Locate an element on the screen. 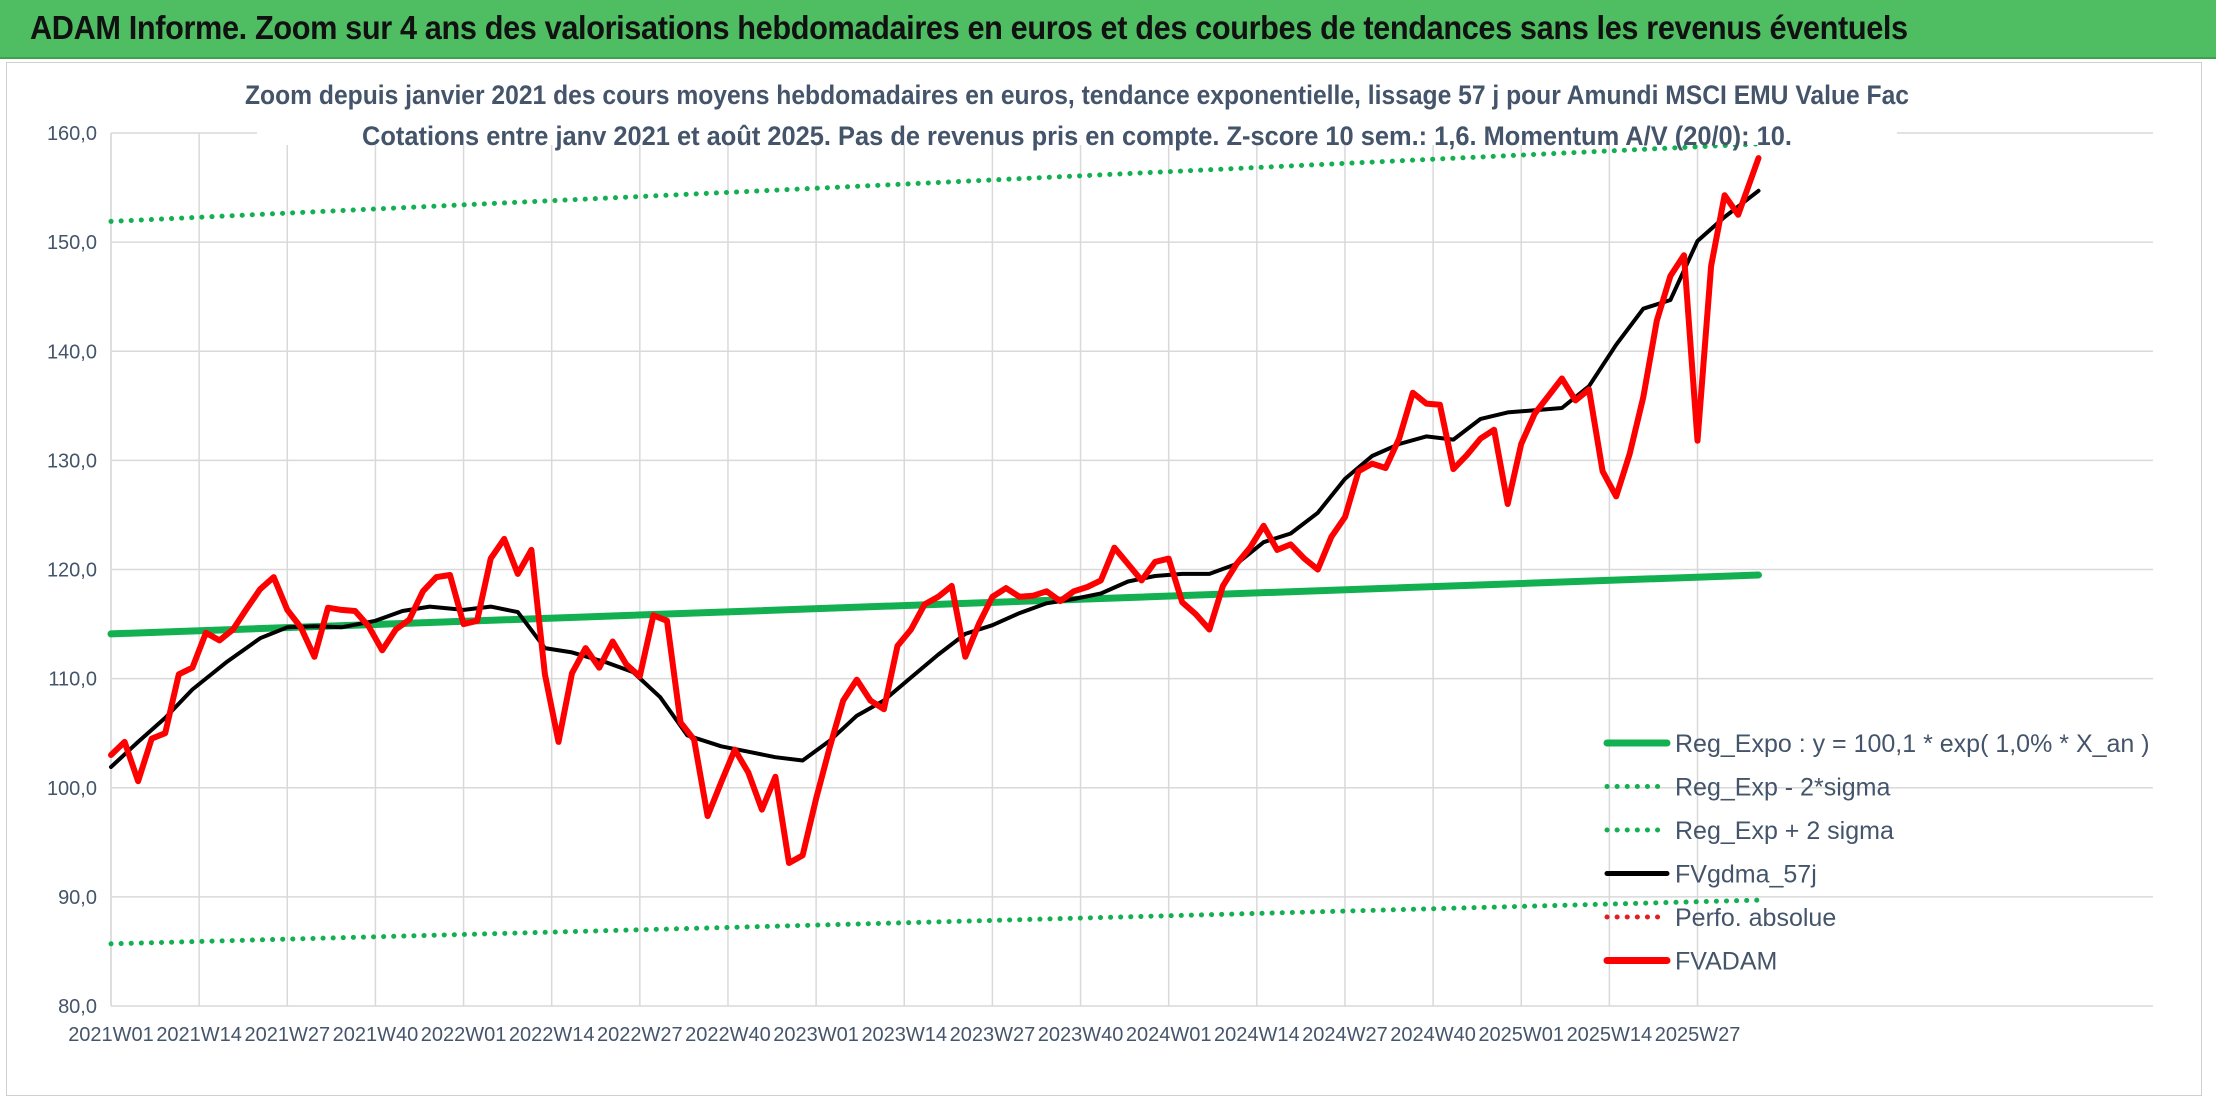 This screenshot has width=2216, height=1102. x-tick-label: 2025W27 is located at coordinates (1698, 1035).